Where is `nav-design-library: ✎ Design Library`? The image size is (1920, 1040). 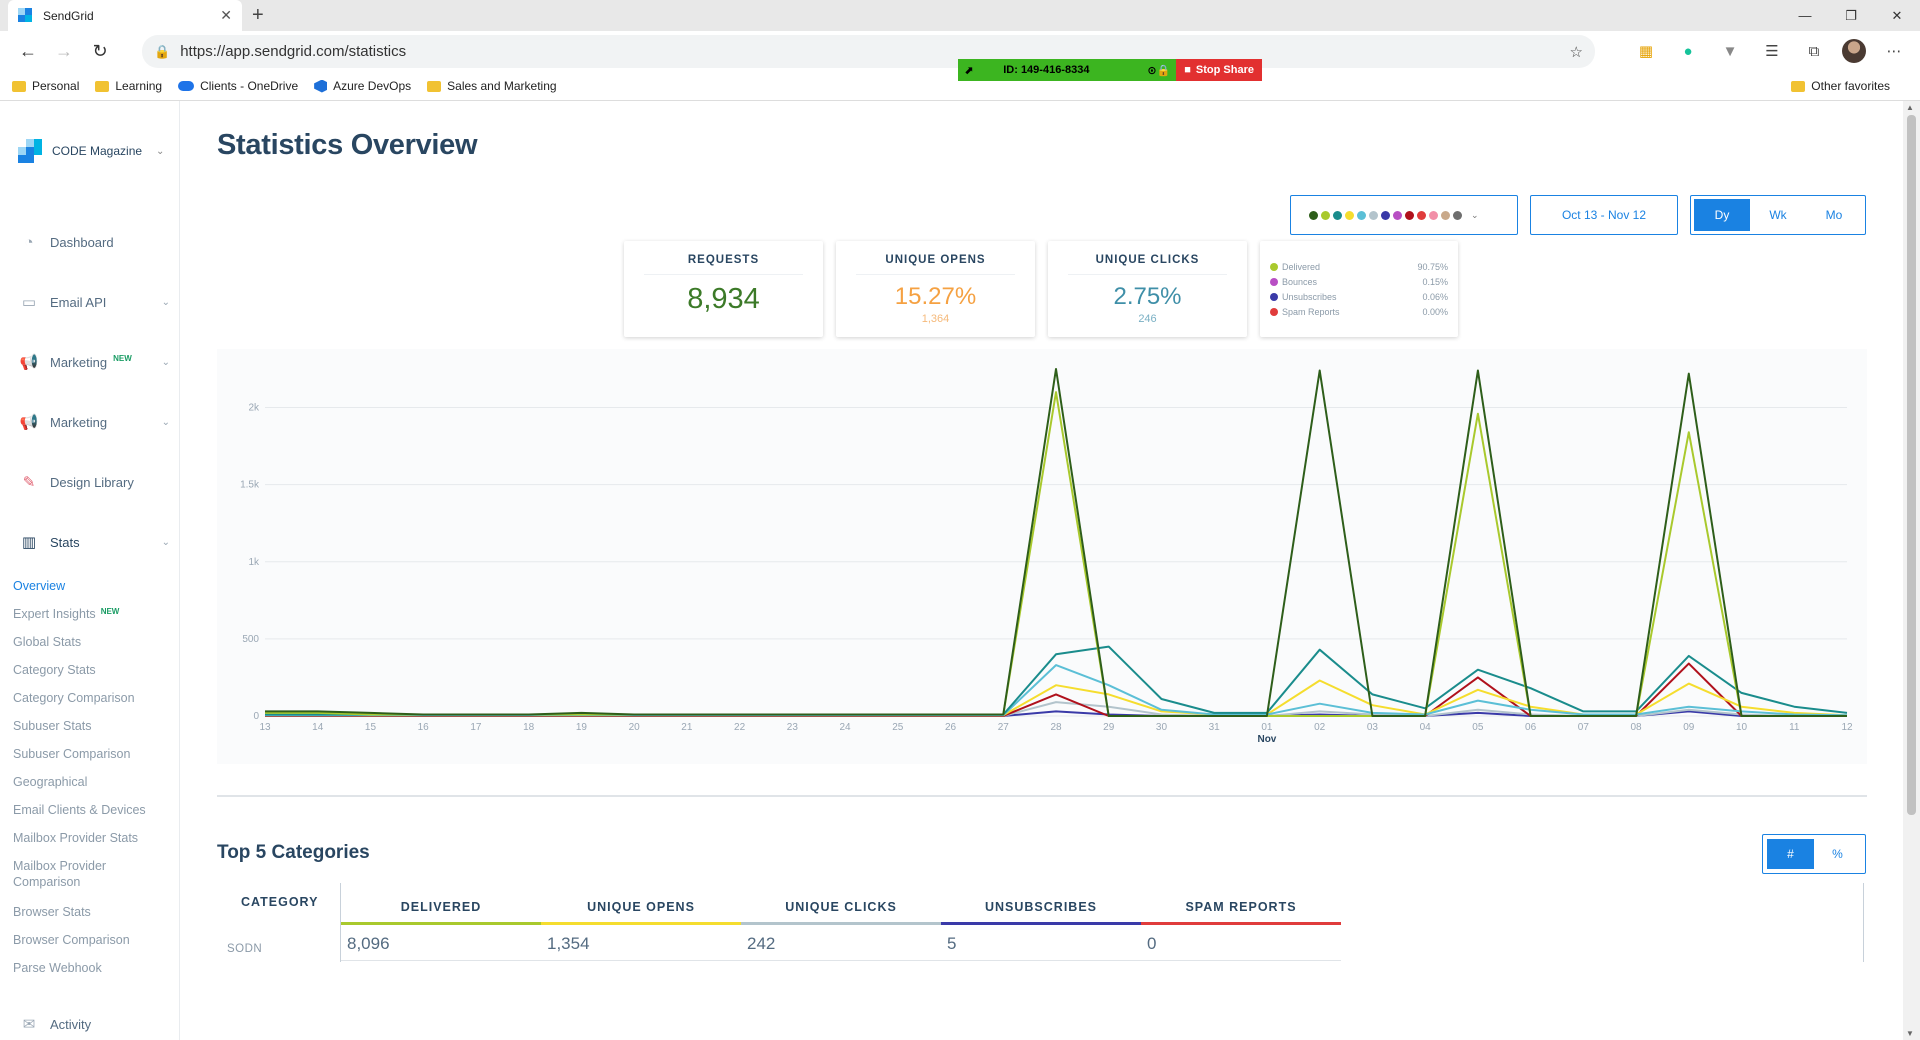 nav-design-library: ✎ Design Library is located at coordinates (94, 482).